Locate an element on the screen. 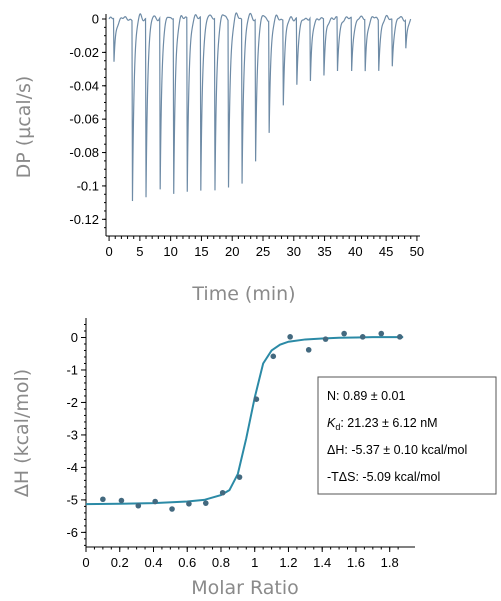  top-y-tick-label: -0.12 is located at coordinates (84, 219).